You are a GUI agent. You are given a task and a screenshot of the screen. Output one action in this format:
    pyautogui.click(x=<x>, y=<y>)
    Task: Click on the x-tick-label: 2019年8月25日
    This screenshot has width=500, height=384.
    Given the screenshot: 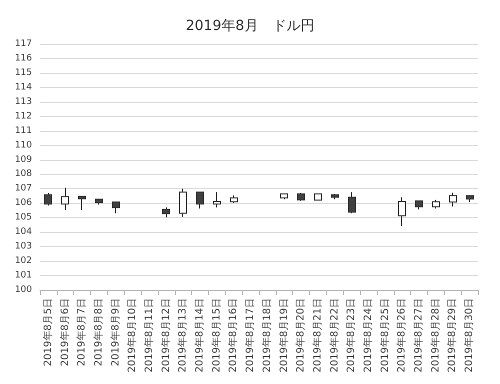 What is the action you would take?
    pyautogui.click(x=384, y=335)
    